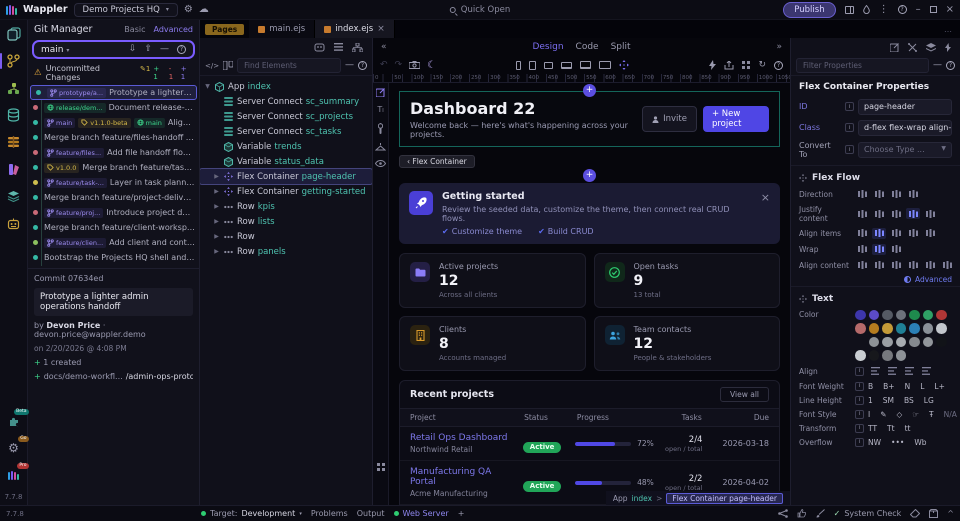  What do you see at coordinates (14, 196) in the screenshot?
I see `sidebar-item-layers` at bounding box center [14, 196].